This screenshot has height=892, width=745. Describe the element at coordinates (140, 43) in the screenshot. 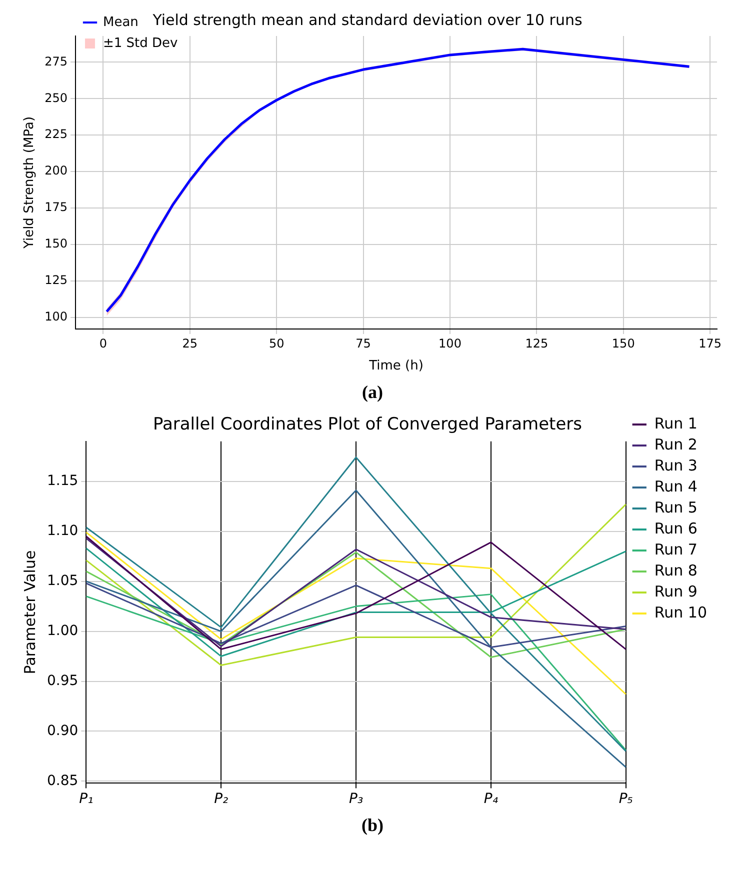

I see `legend-label: ±1 Std Dev` at that location.